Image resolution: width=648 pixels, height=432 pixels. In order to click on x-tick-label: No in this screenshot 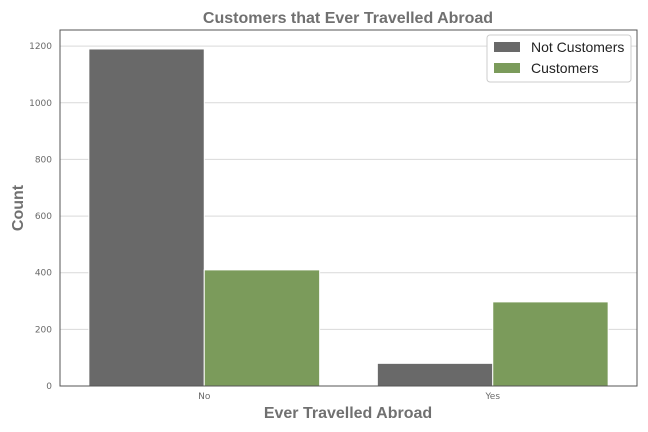, I will do `click(204, 397)`.